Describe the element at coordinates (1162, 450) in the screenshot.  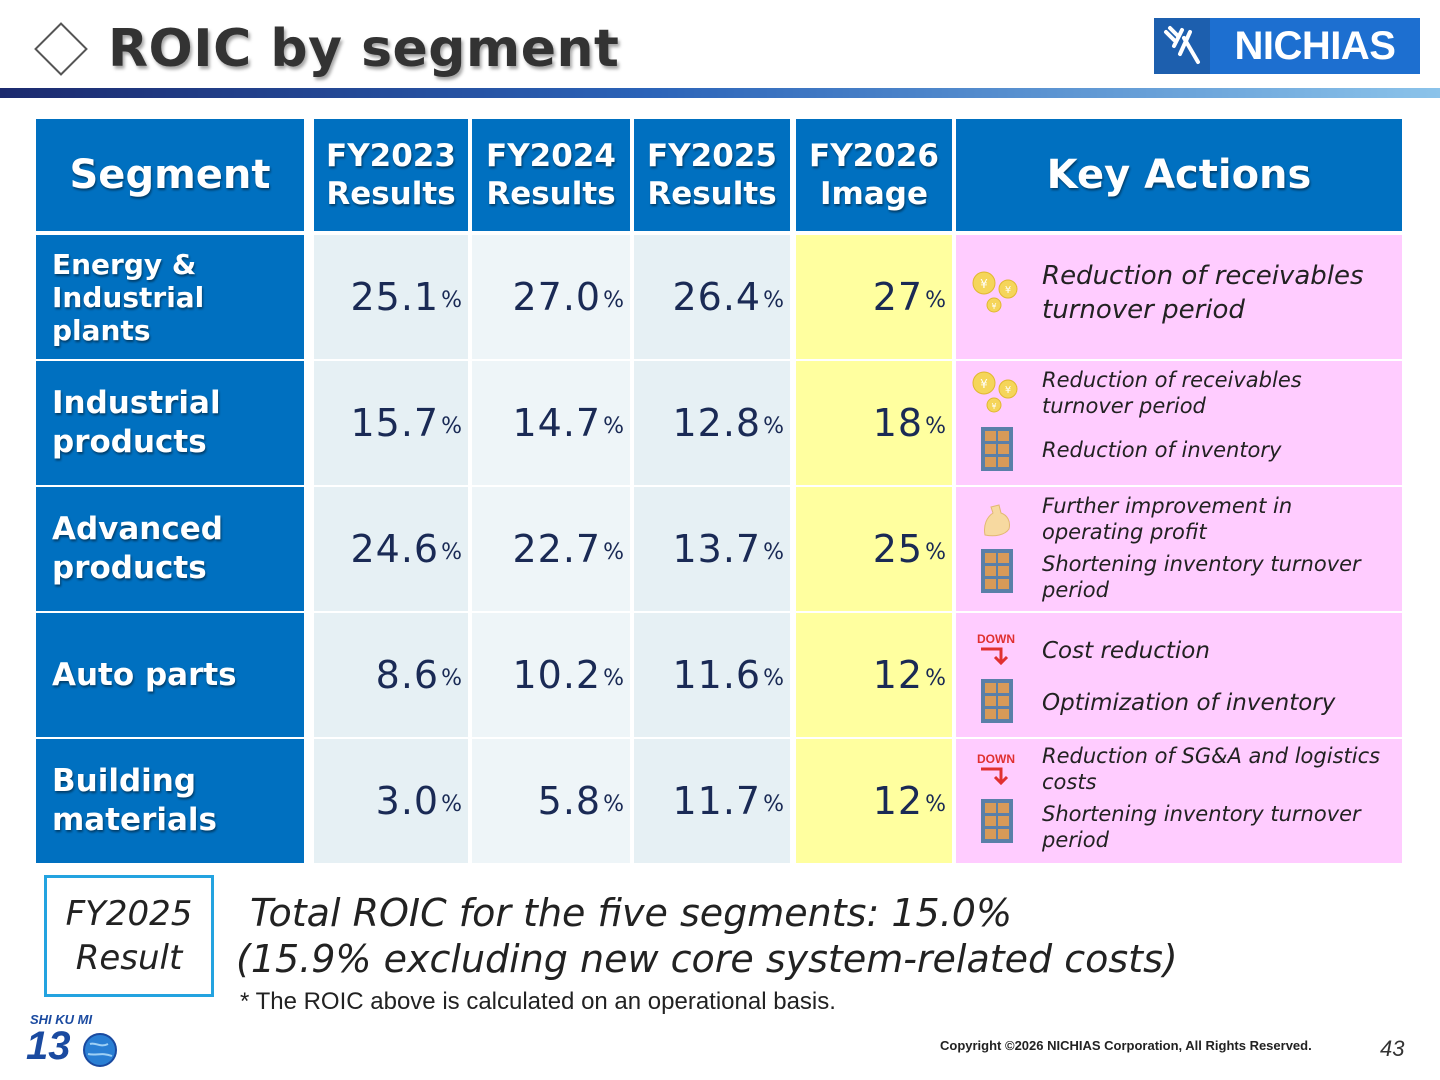
I see `action-text: Reduction of inventory` at that location.